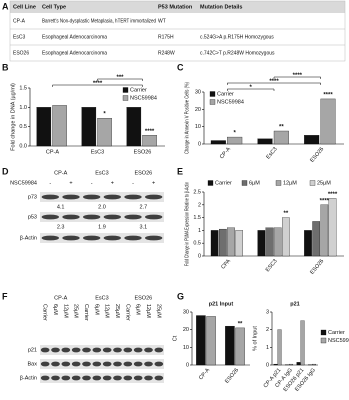 The height and width of the screenshot is (400, 349). What do you see at coordinates (32, 350) in the screenshot?
I see `protein-label: p21` at bounding box center [32, 350].